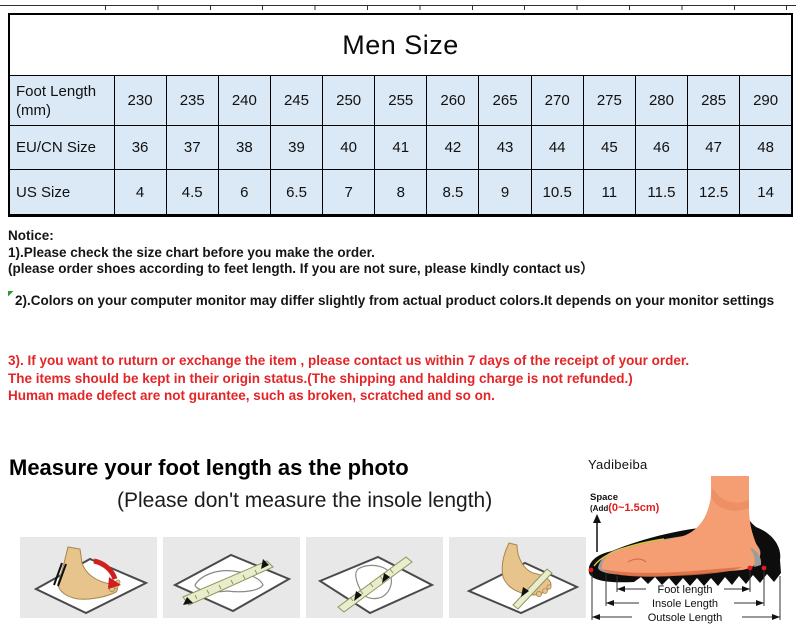 Image resolution: width=800 pixels, height=634 pixels. Describe the element at coordinates (714, 147) in the screenshot. I see `size-value-cell: 47` at that location.